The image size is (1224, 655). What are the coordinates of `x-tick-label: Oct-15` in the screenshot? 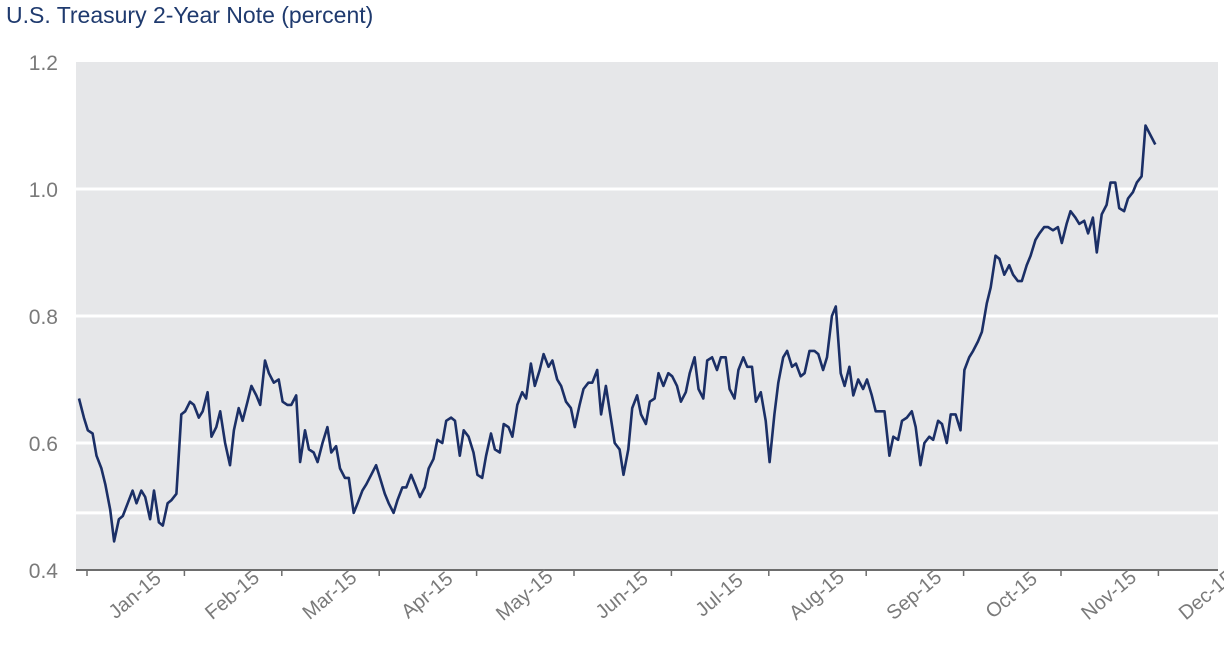 It's located at (1012, 595).